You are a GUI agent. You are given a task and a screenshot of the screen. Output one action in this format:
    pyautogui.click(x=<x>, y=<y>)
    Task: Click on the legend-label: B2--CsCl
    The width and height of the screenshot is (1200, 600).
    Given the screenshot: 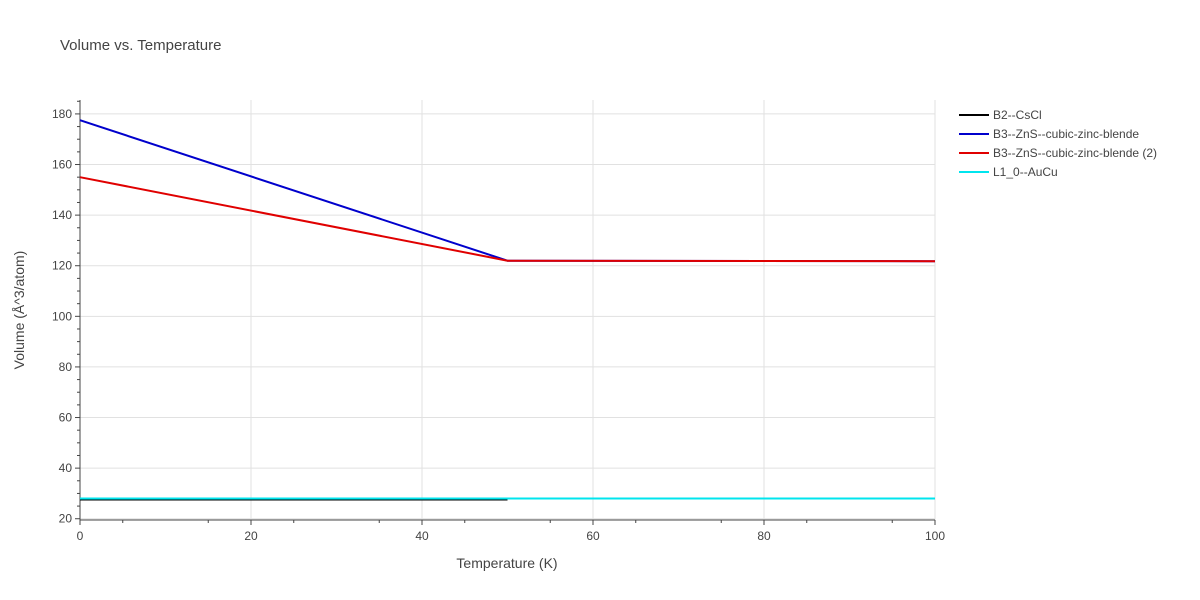 What is the action you would take?
    pyautogui.click(x=1017, y=115)
    